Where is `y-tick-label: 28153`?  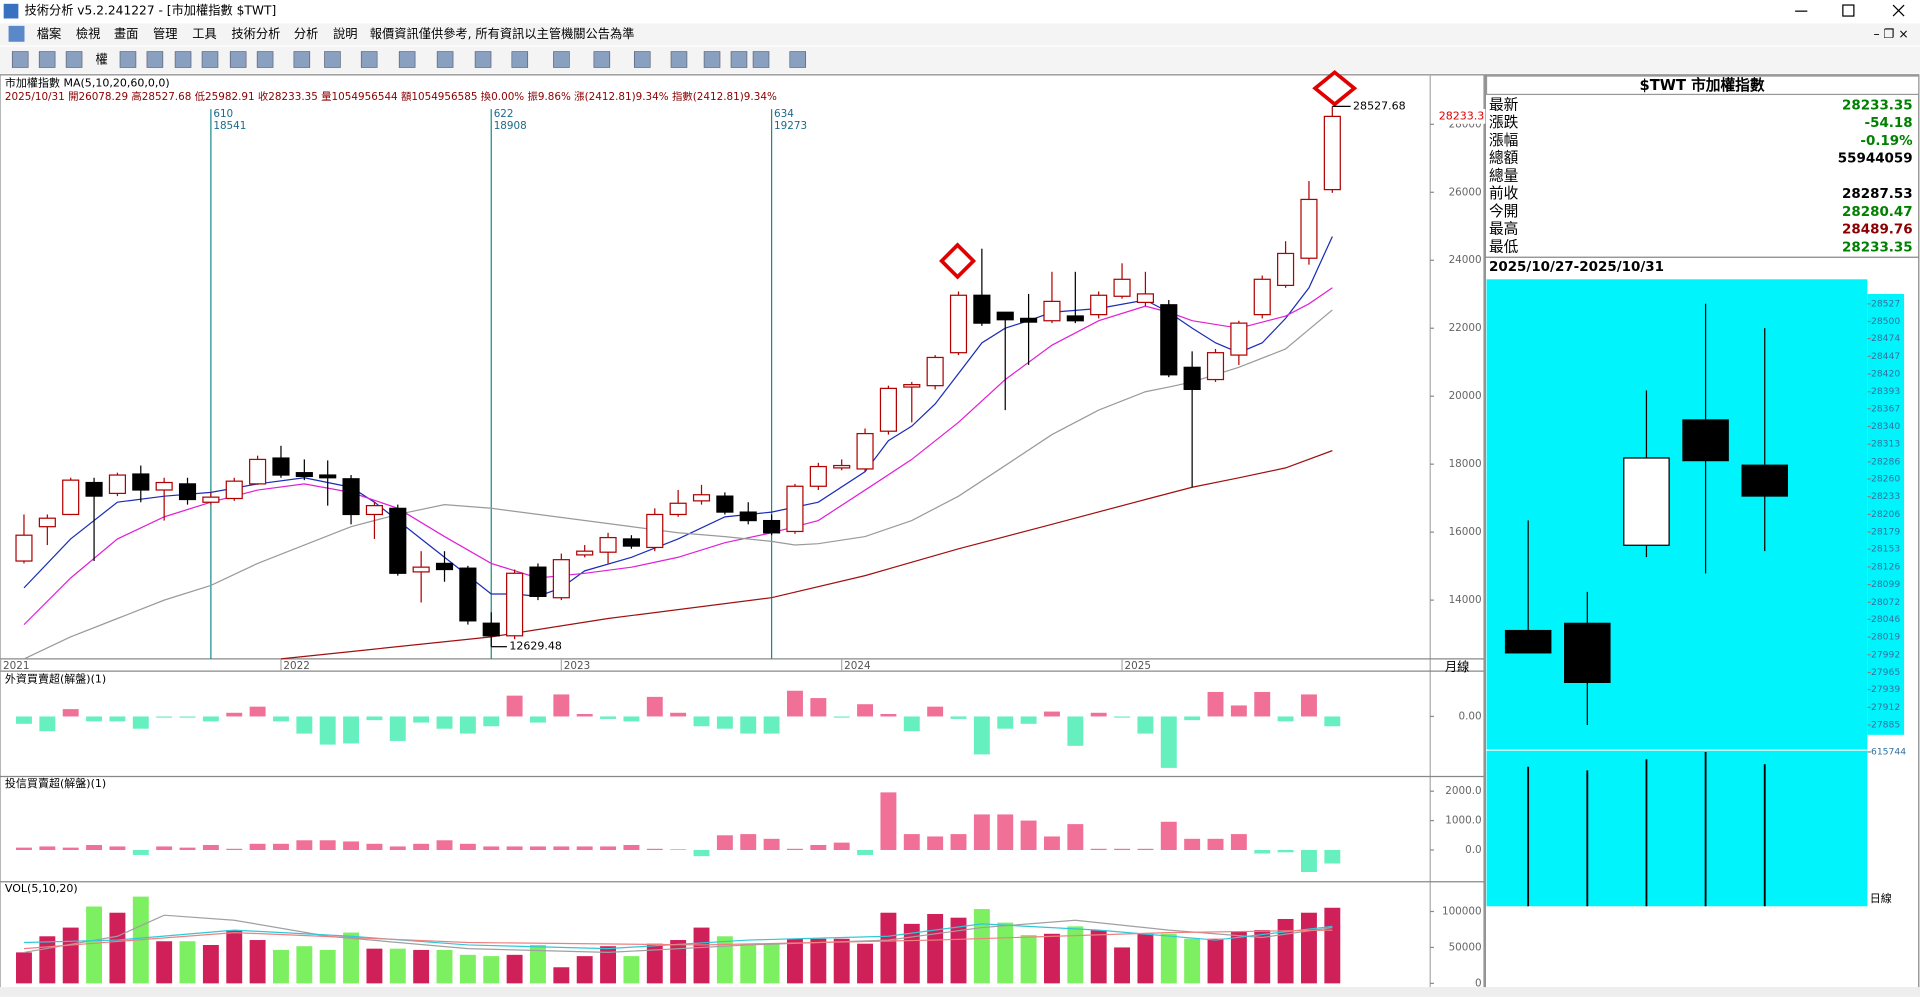
y-tick-label: 28153 is located at coordinates (1885, 549).